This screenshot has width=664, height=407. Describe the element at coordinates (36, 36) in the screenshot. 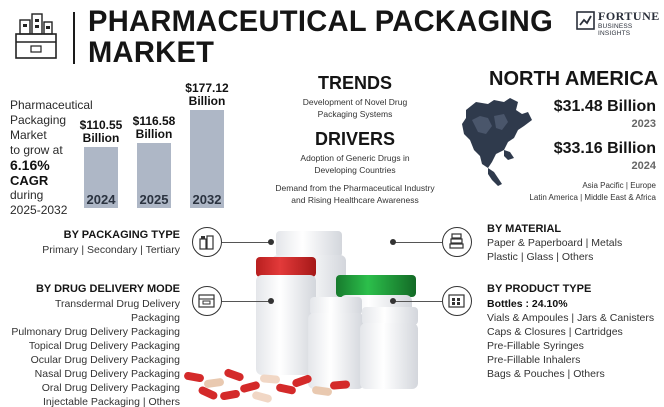

I see `factory-box-icon` at that location.